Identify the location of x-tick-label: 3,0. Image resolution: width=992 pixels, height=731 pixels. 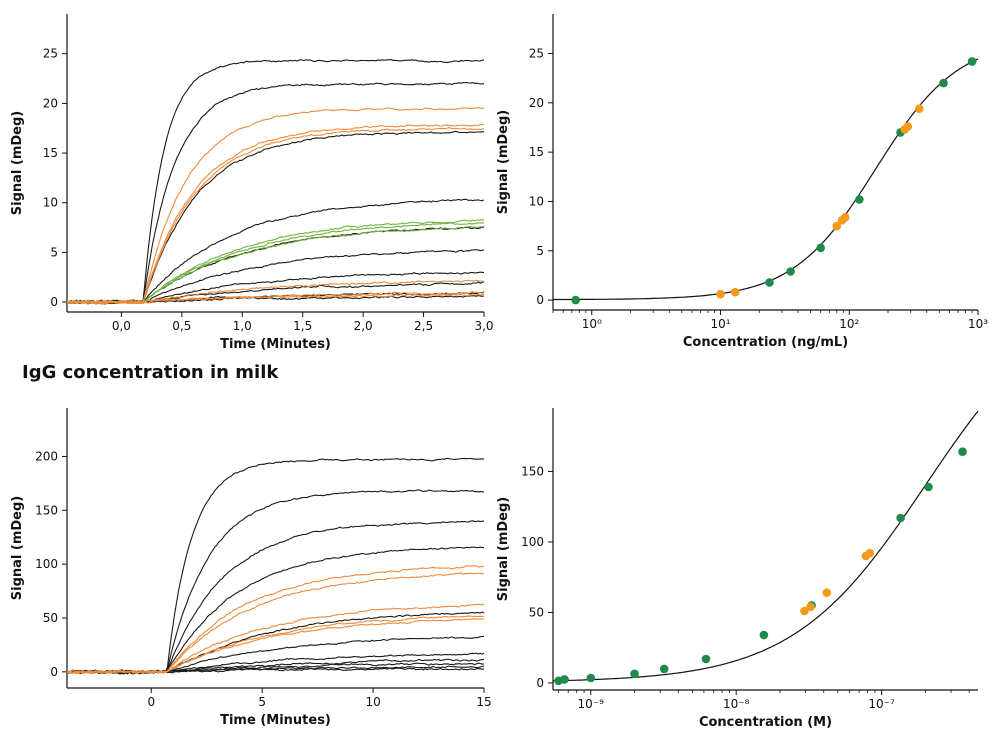
(483, 326).